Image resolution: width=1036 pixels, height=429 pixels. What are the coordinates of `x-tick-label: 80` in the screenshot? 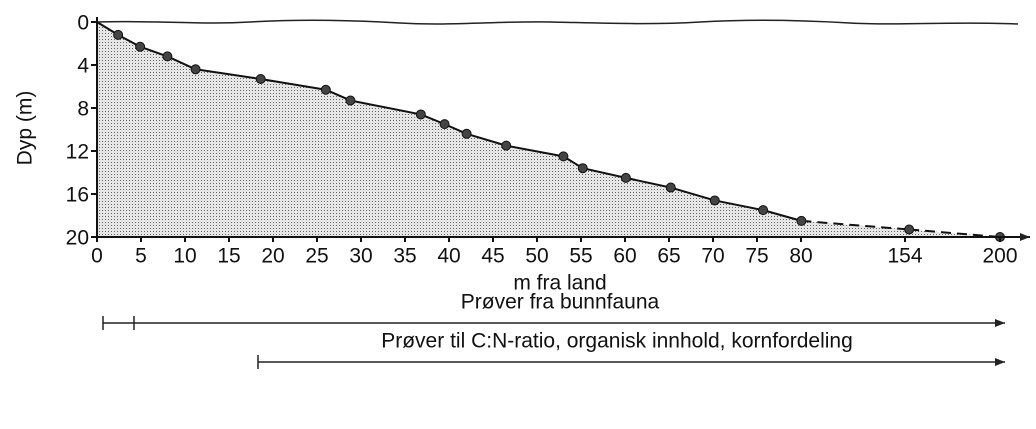 It's located at (800, 256).